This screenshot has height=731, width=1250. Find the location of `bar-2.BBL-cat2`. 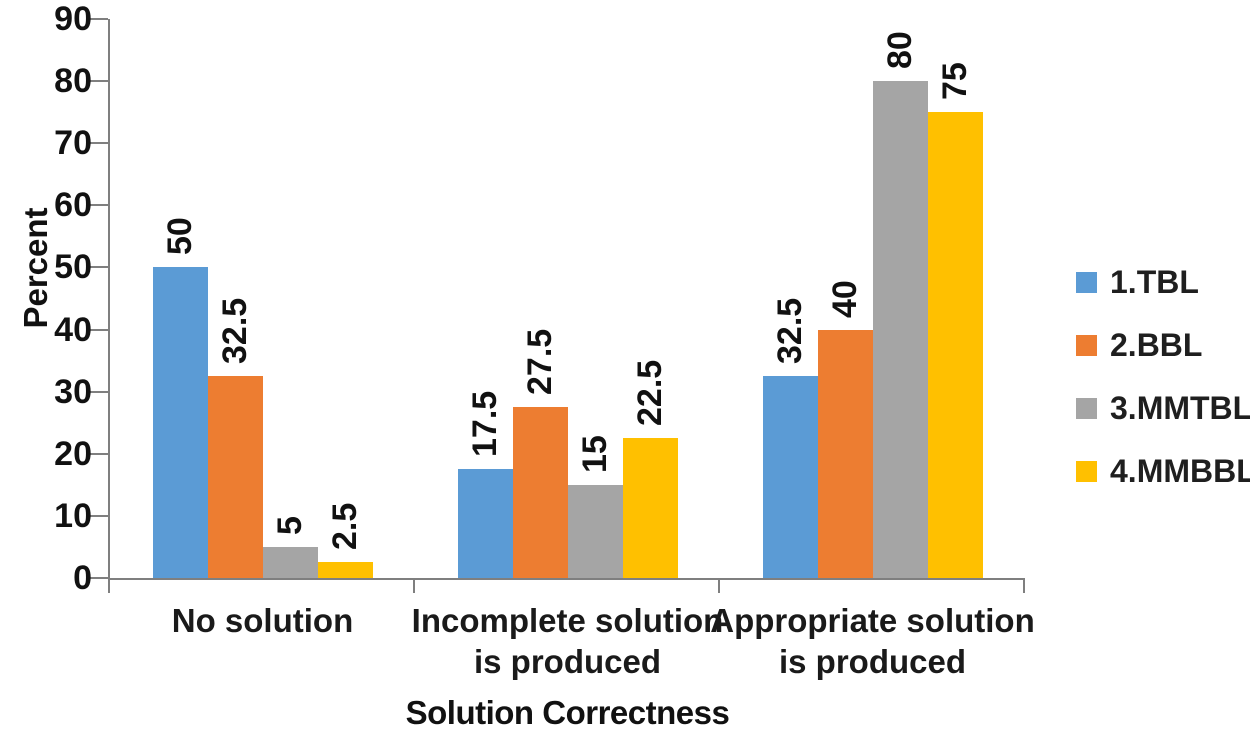

bar-2.BBL-cat2 is located at coordinates (540, 492).